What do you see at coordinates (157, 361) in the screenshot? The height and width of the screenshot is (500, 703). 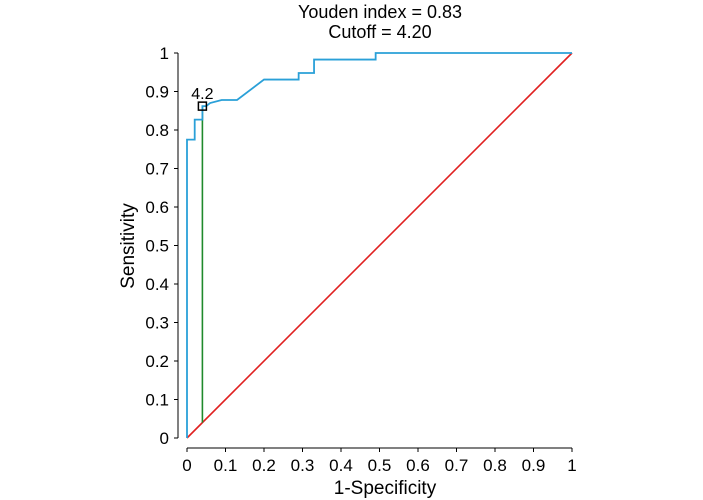 I see `y-tick-label: 0.2` at bounding box center [157, 361].